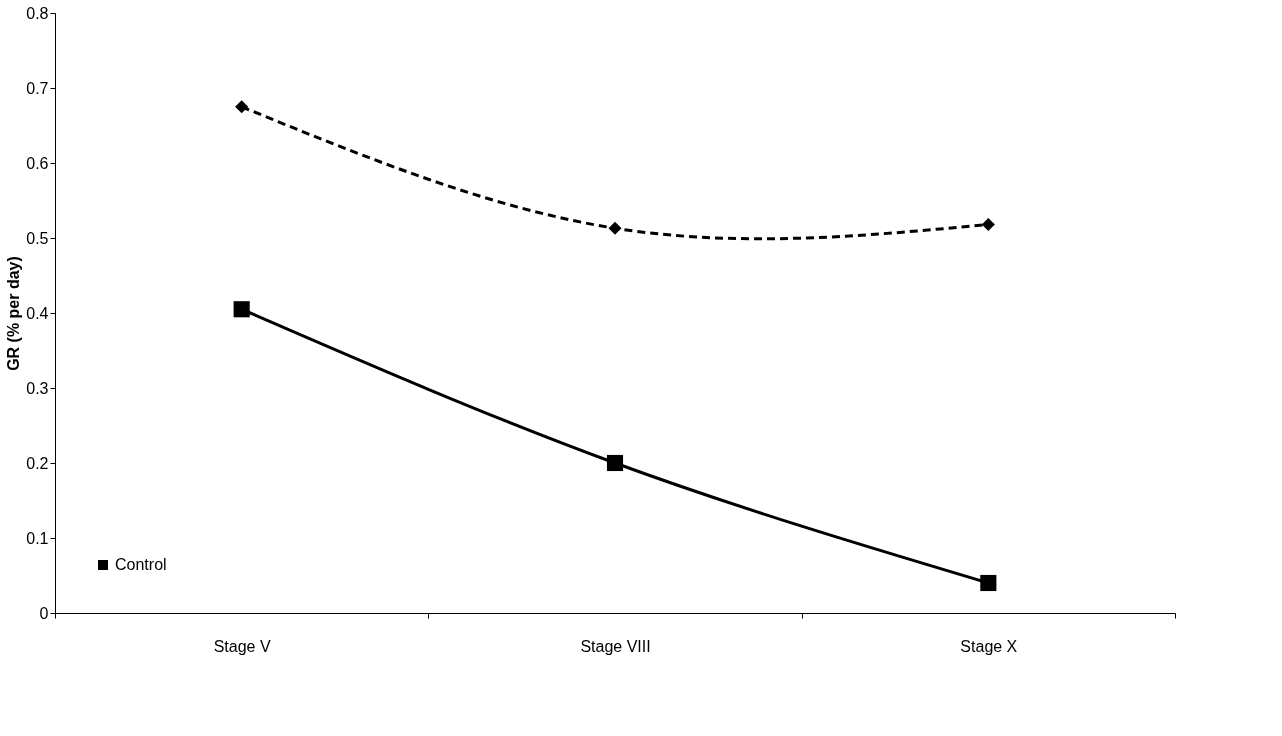 This screenshot has width=1282, height=736. What do you see at coordinates (14, 313) in the screenshot?
I see `y-axis-title: GR (% per day)` at bounding box center [14, 313].